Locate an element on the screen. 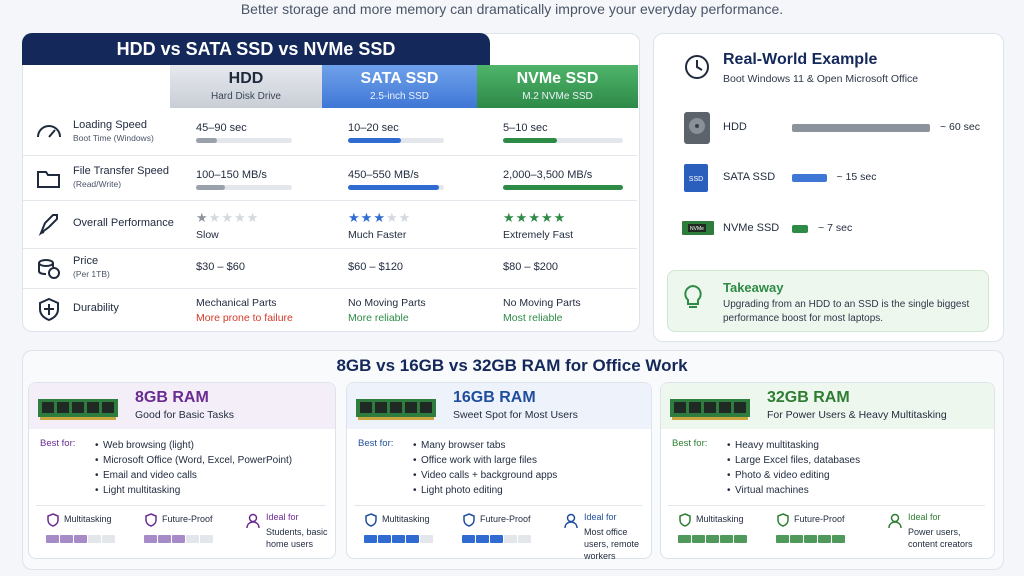 Image resolution: width=1024 pixels, height=576 pixels. metric-label: Future-Proof is located at coordinates (819, 519).